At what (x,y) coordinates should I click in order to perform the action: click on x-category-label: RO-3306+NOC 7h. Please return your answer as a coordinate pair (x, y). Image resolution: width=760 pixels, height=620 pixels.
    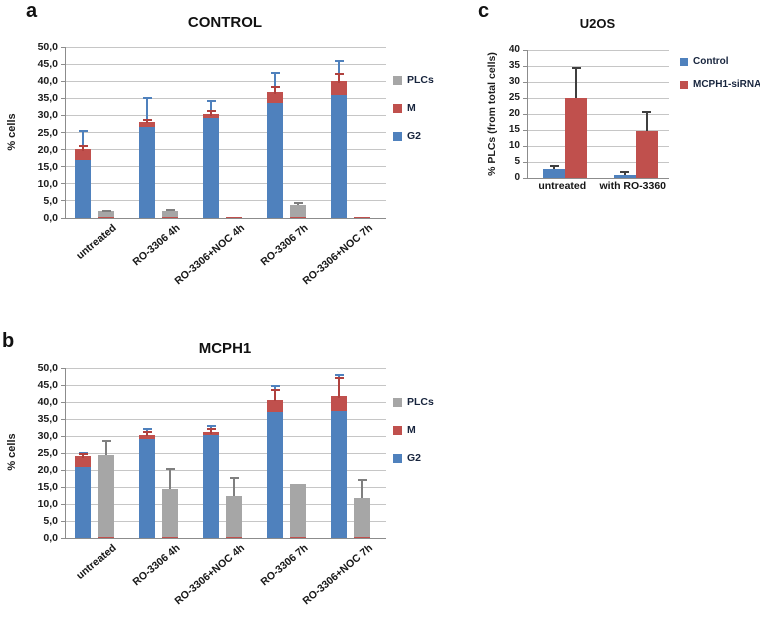
    Looking at the image, I should click on (337, 255).